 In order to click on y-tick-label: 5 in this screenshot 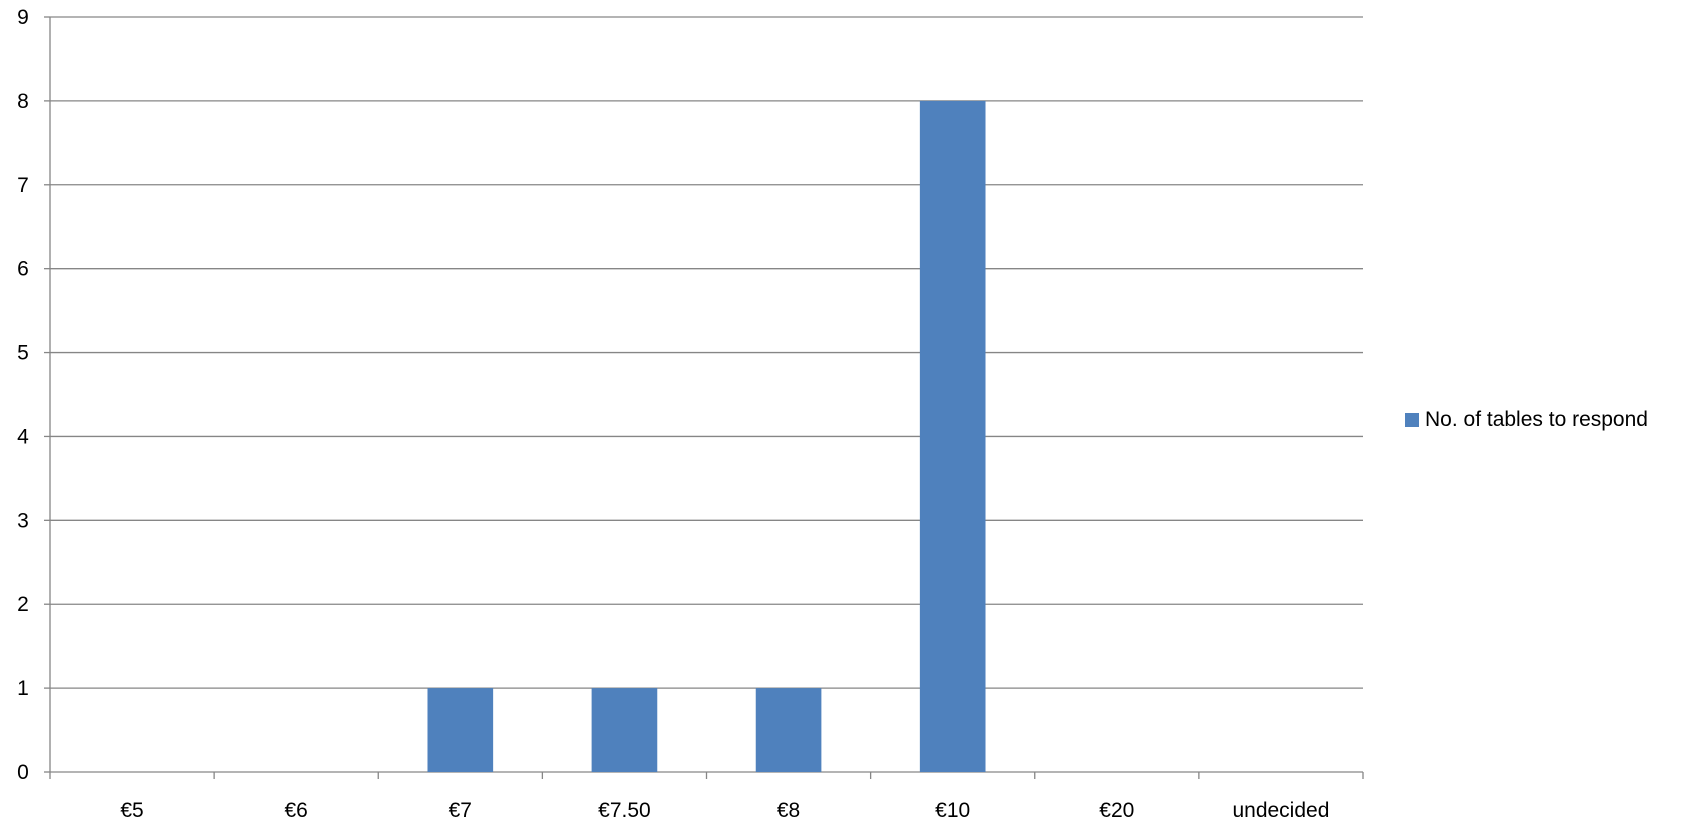, I will do `click(23, 353)`.